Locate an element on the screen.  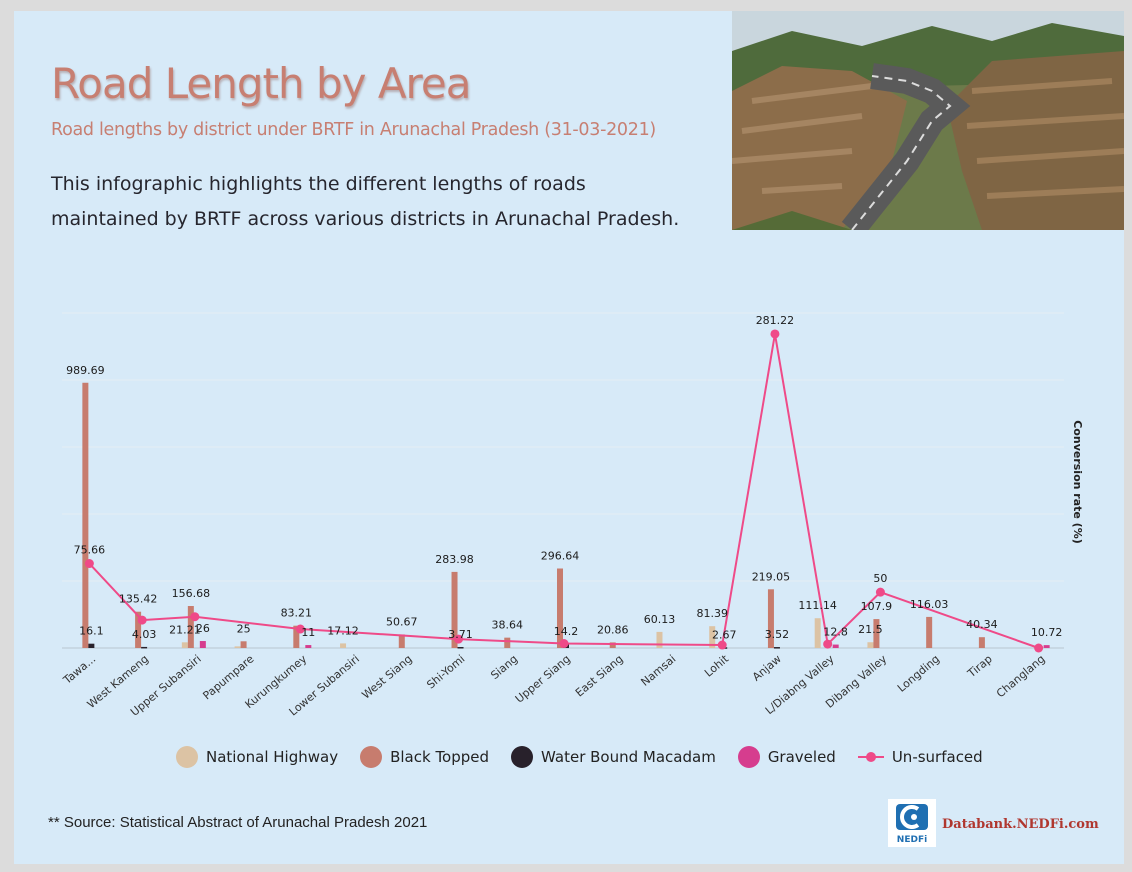
x-tick-label: Namsai is located at coordinates (658, 670).